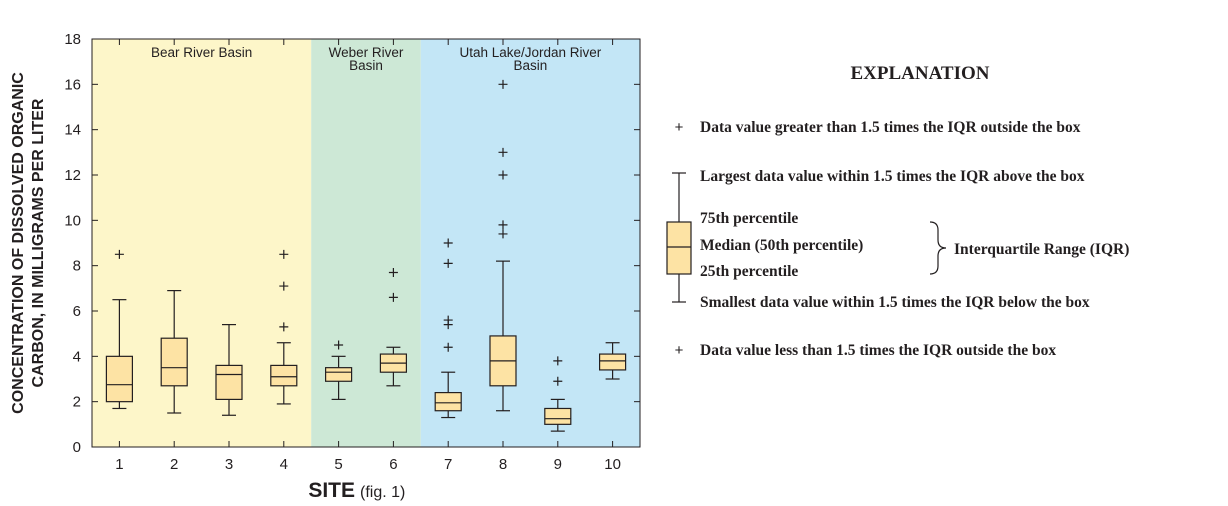  What do you see at coordinates (77, 311) in the screenshot?
I see `y-tick-label-6: 6` at bounding box center [77, 311].